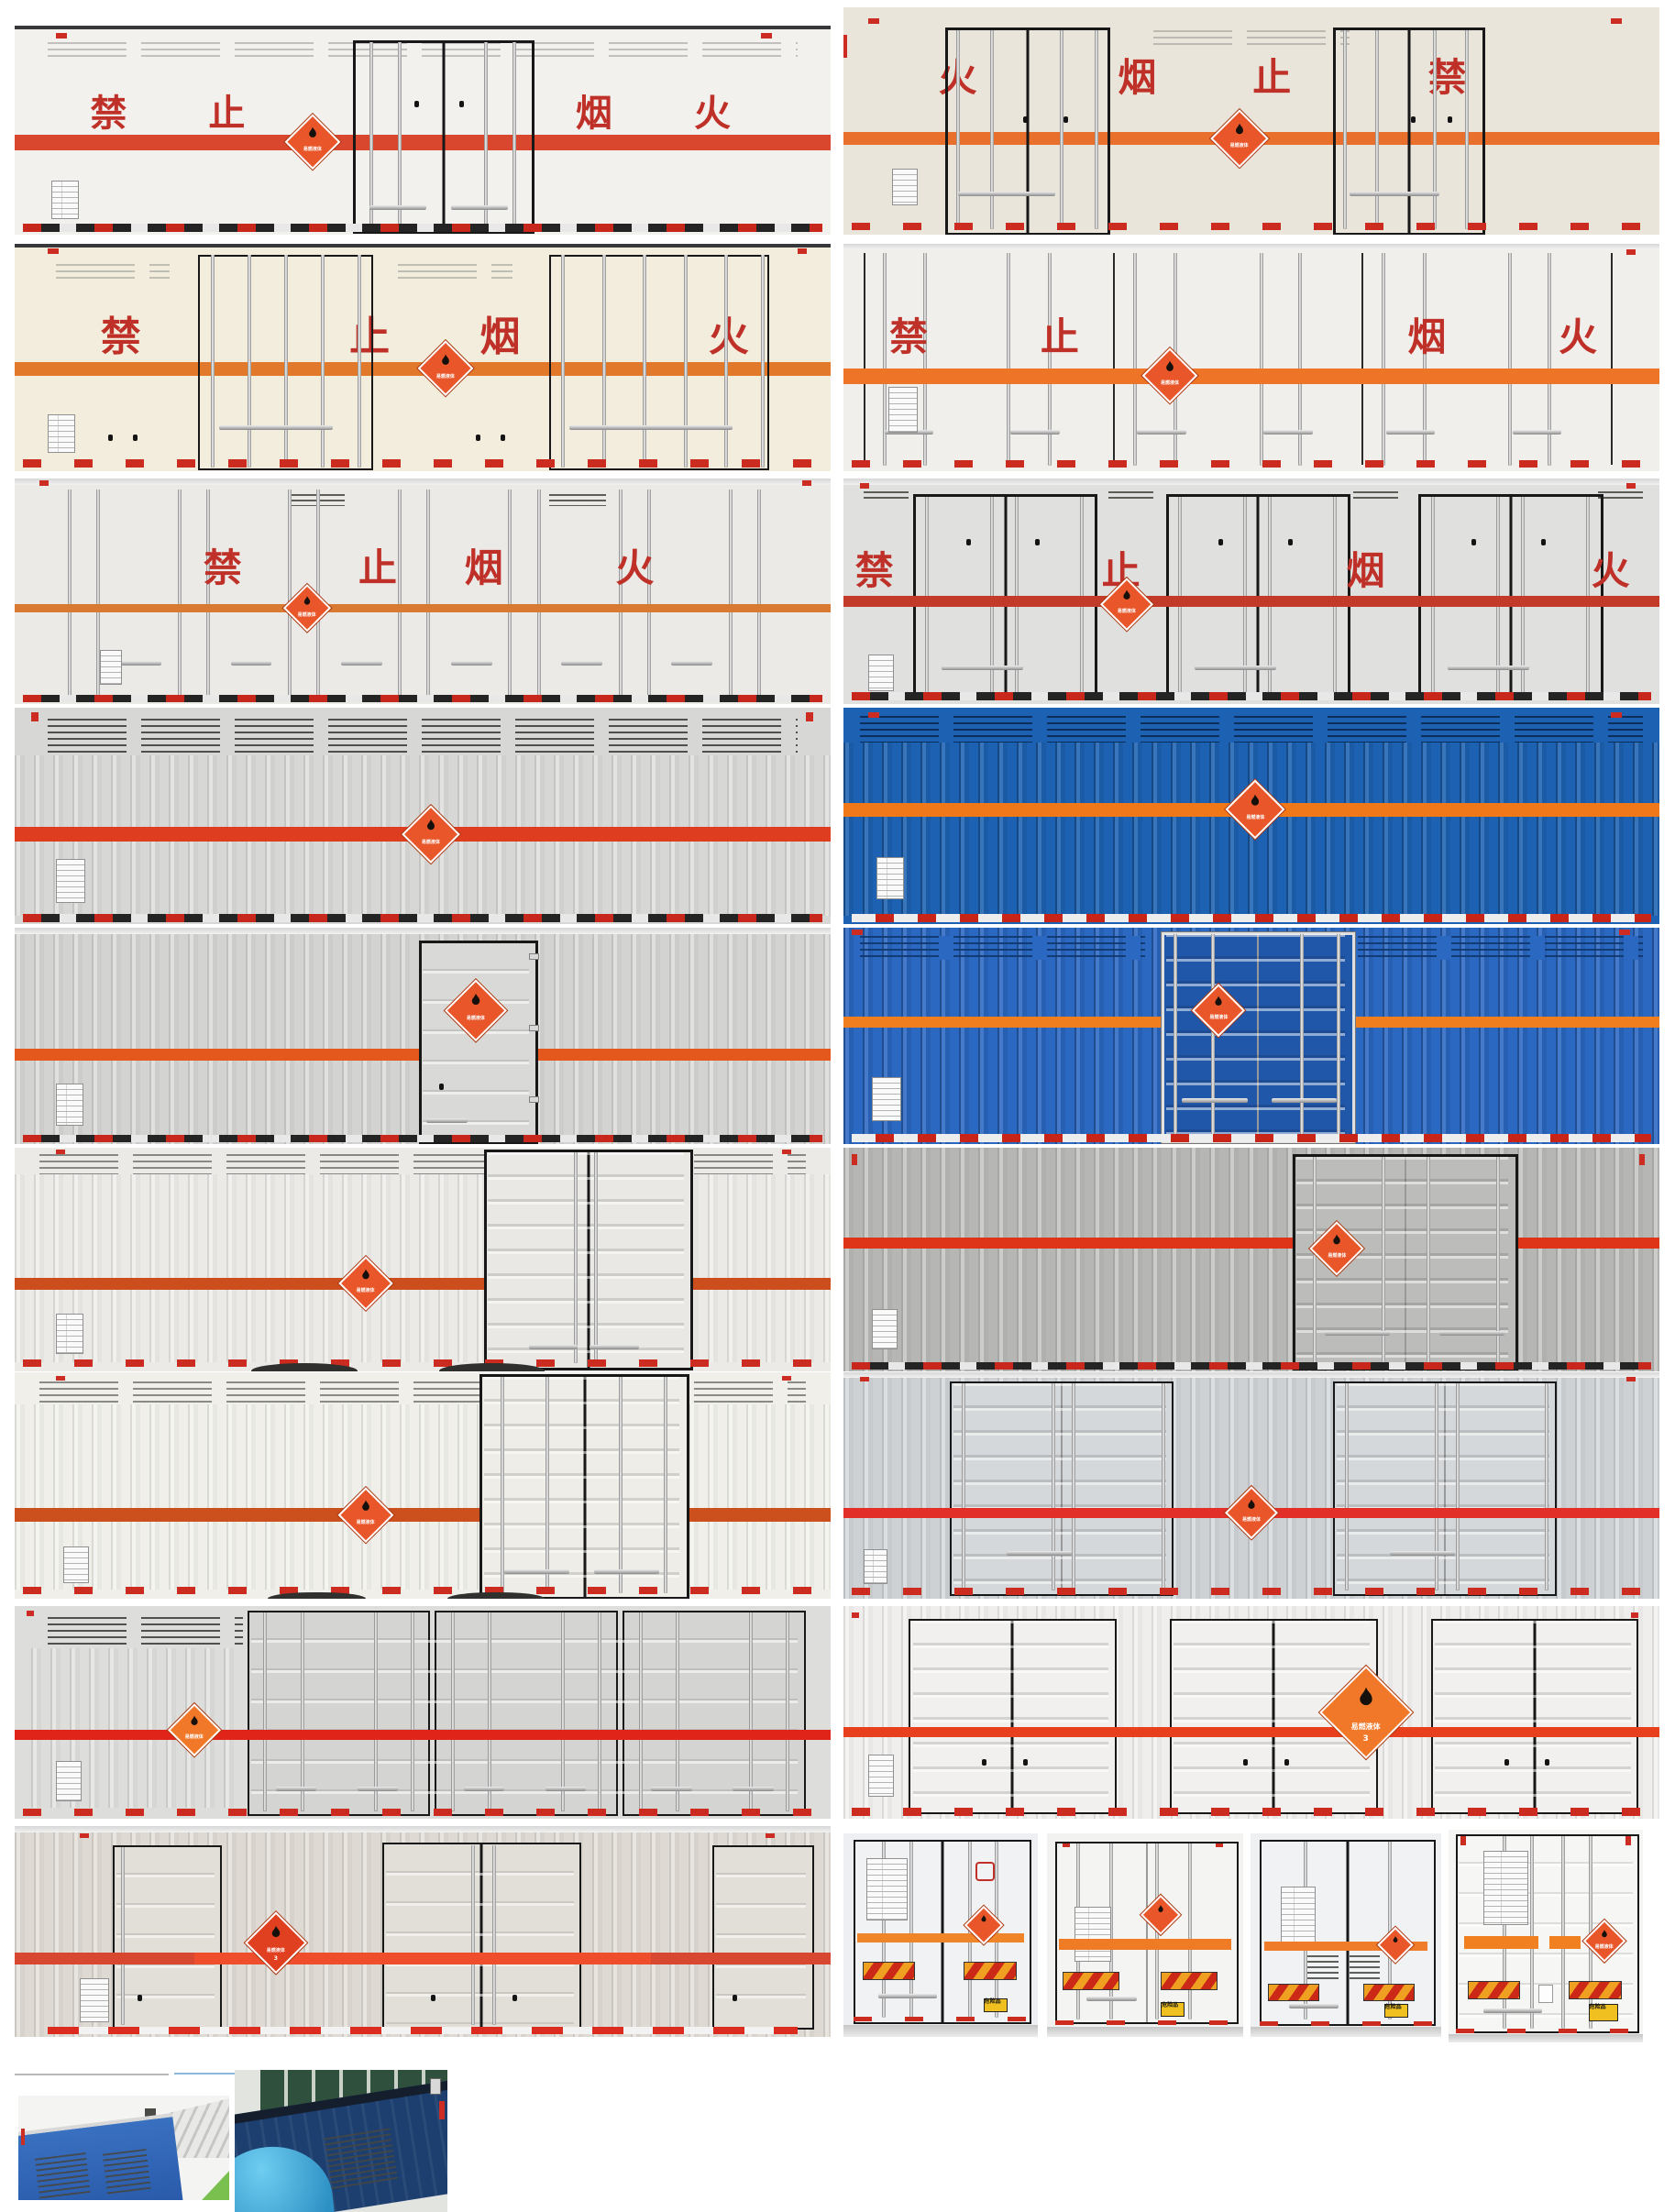 The image size is (1675, 2212). Describe the element at coordinates (101, 2156) in the screenshot. I see `blue-box-body` at that location.